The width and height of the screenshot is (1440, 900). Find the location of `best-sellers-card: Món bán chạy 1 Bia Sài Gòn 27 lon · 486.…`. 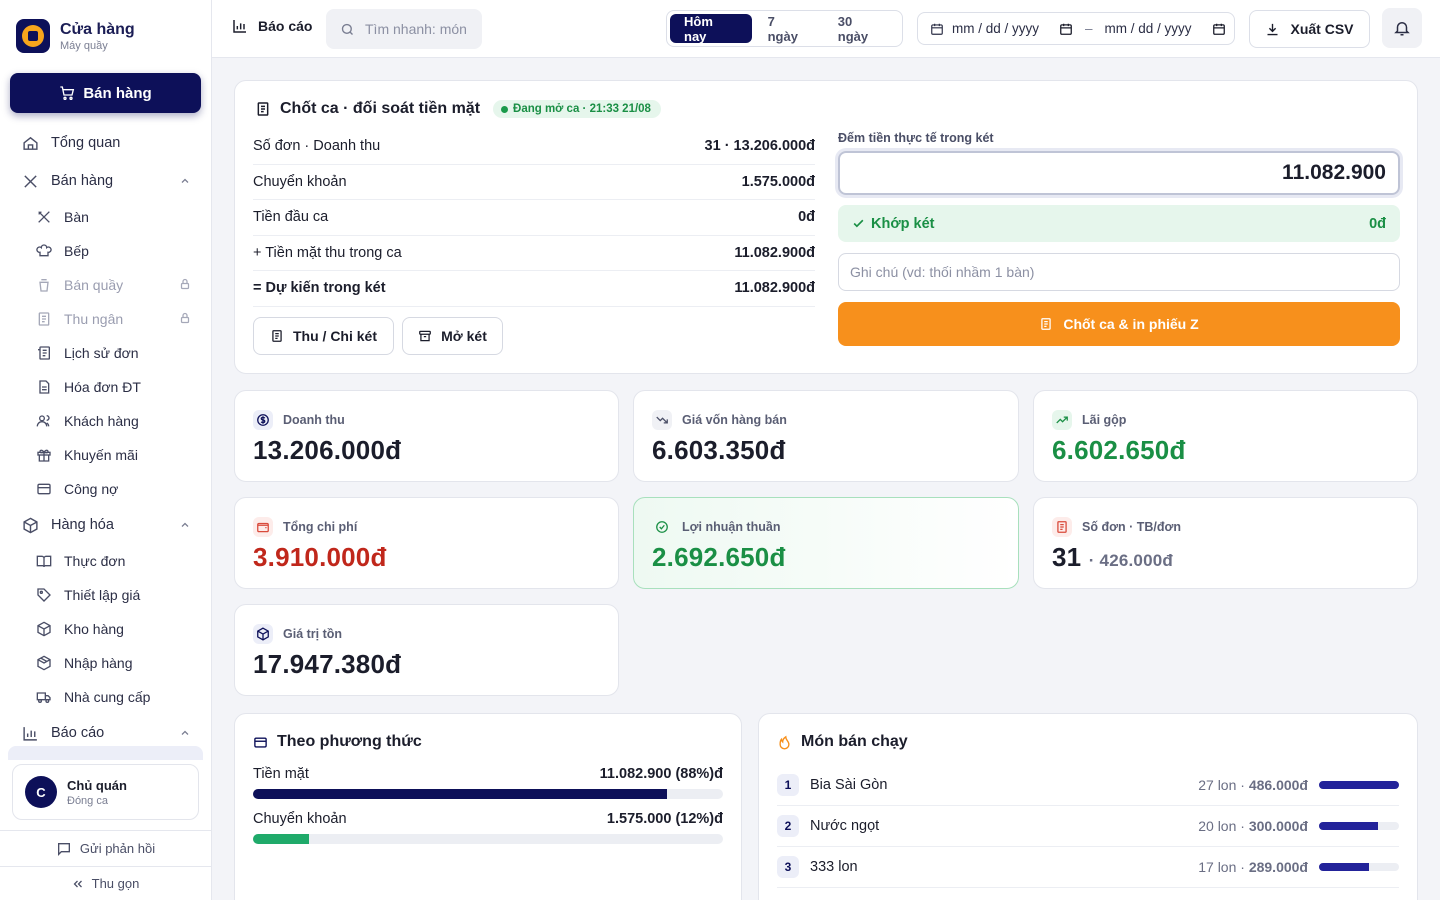

best-sellers-card: Món bán chạy 1 Bia Sài Gòn 27 lon · 486.… is located at coordinates (1088, 806).